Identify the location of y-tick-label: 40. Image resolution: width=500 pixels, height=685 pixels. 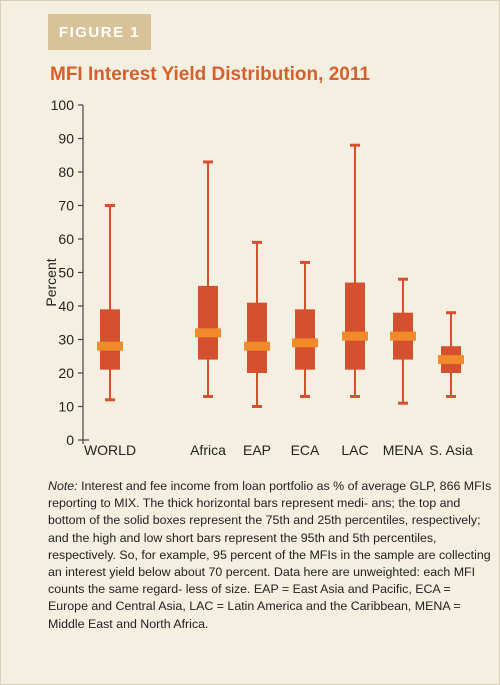
(66, 306).